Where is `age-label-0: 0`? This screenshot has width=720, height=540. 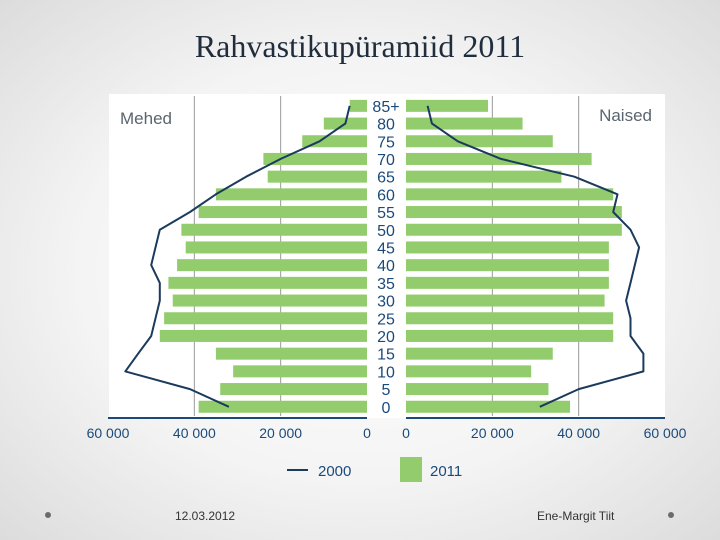
age-label-0: 0 is located at coordinates (386, 408).